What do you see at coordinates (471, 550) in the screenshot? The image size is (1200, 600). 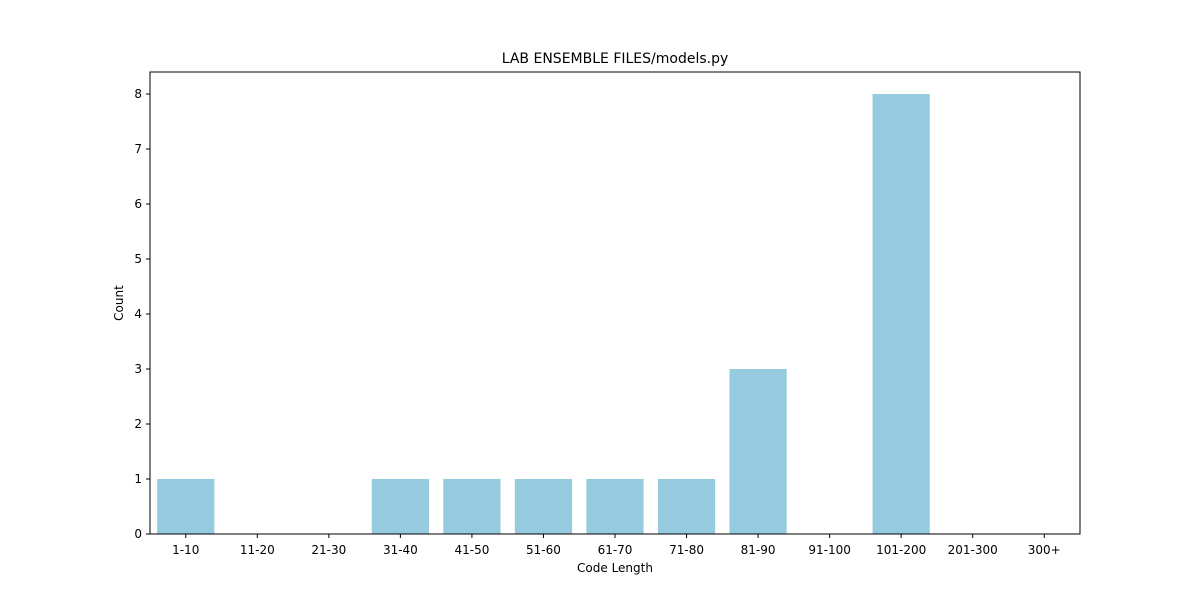 I see `x-tick-label: 41-50` at bounding box center [471, 550].